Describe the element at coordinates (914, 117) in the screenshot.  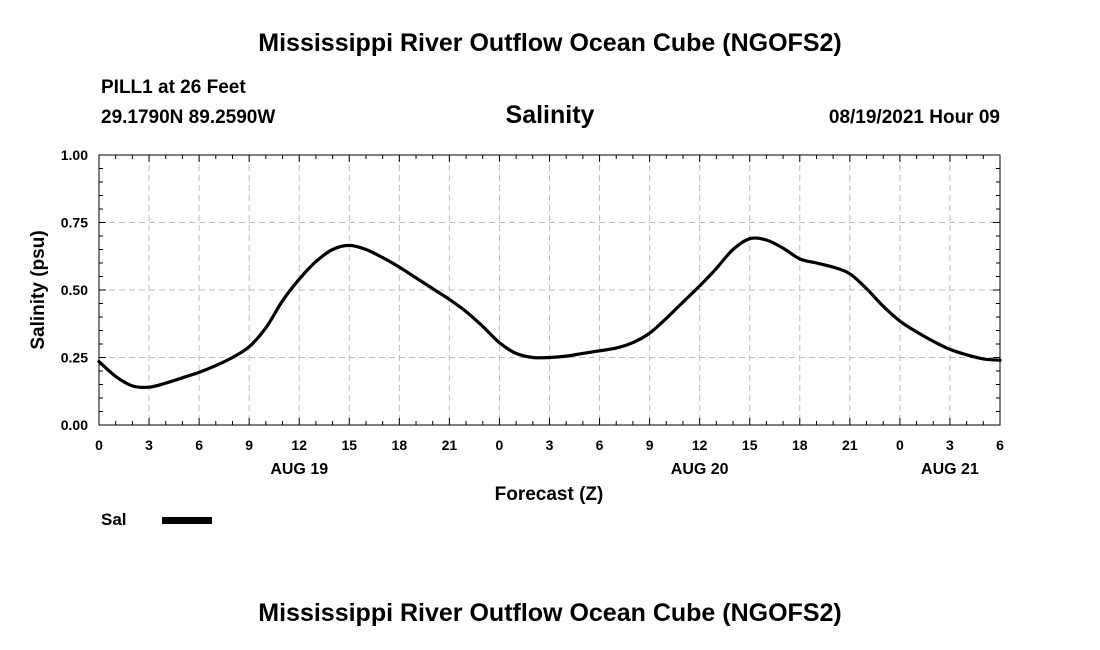
I see `forecast-timestamp: 08/19/2021 Hour 09` at that location.